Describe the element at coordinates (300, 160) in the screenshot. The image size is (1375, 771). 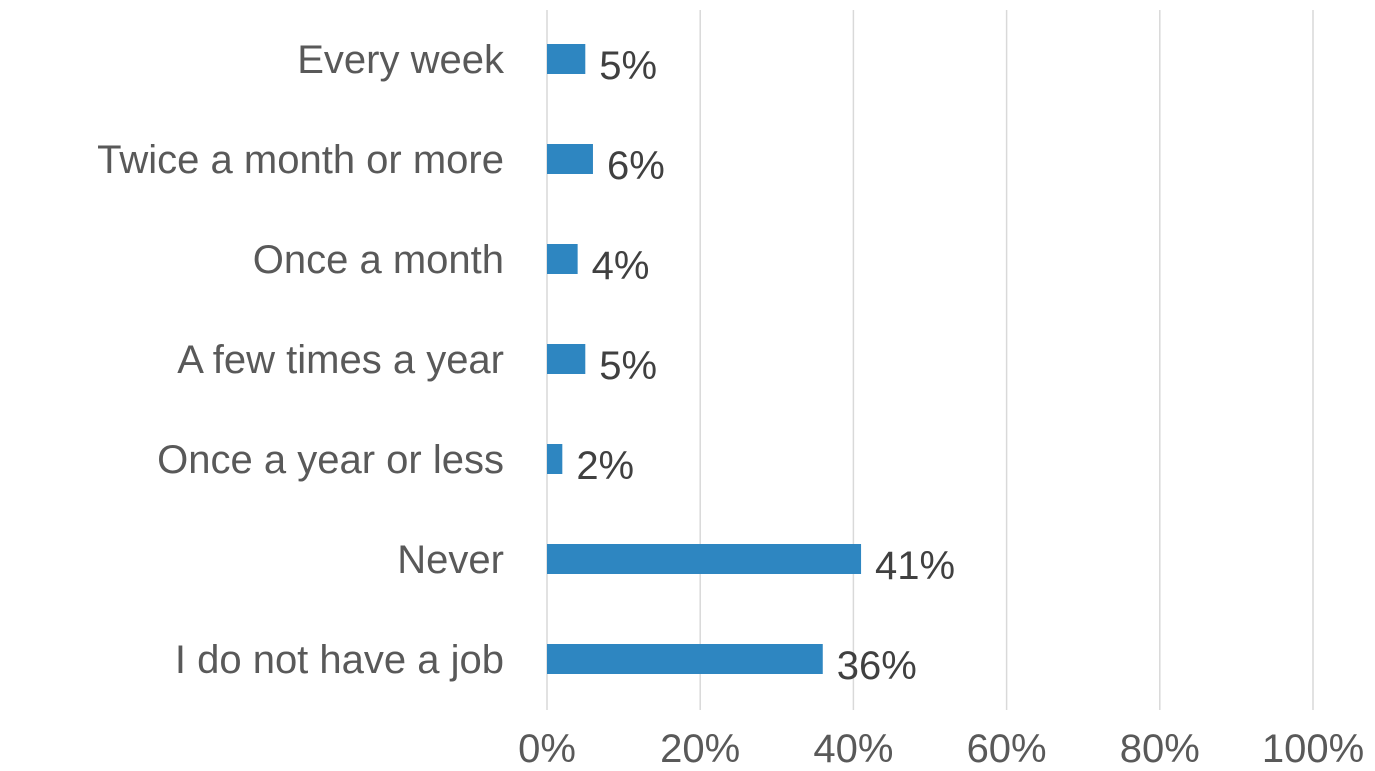
I see `category-label: Twice a month or more` at that location.